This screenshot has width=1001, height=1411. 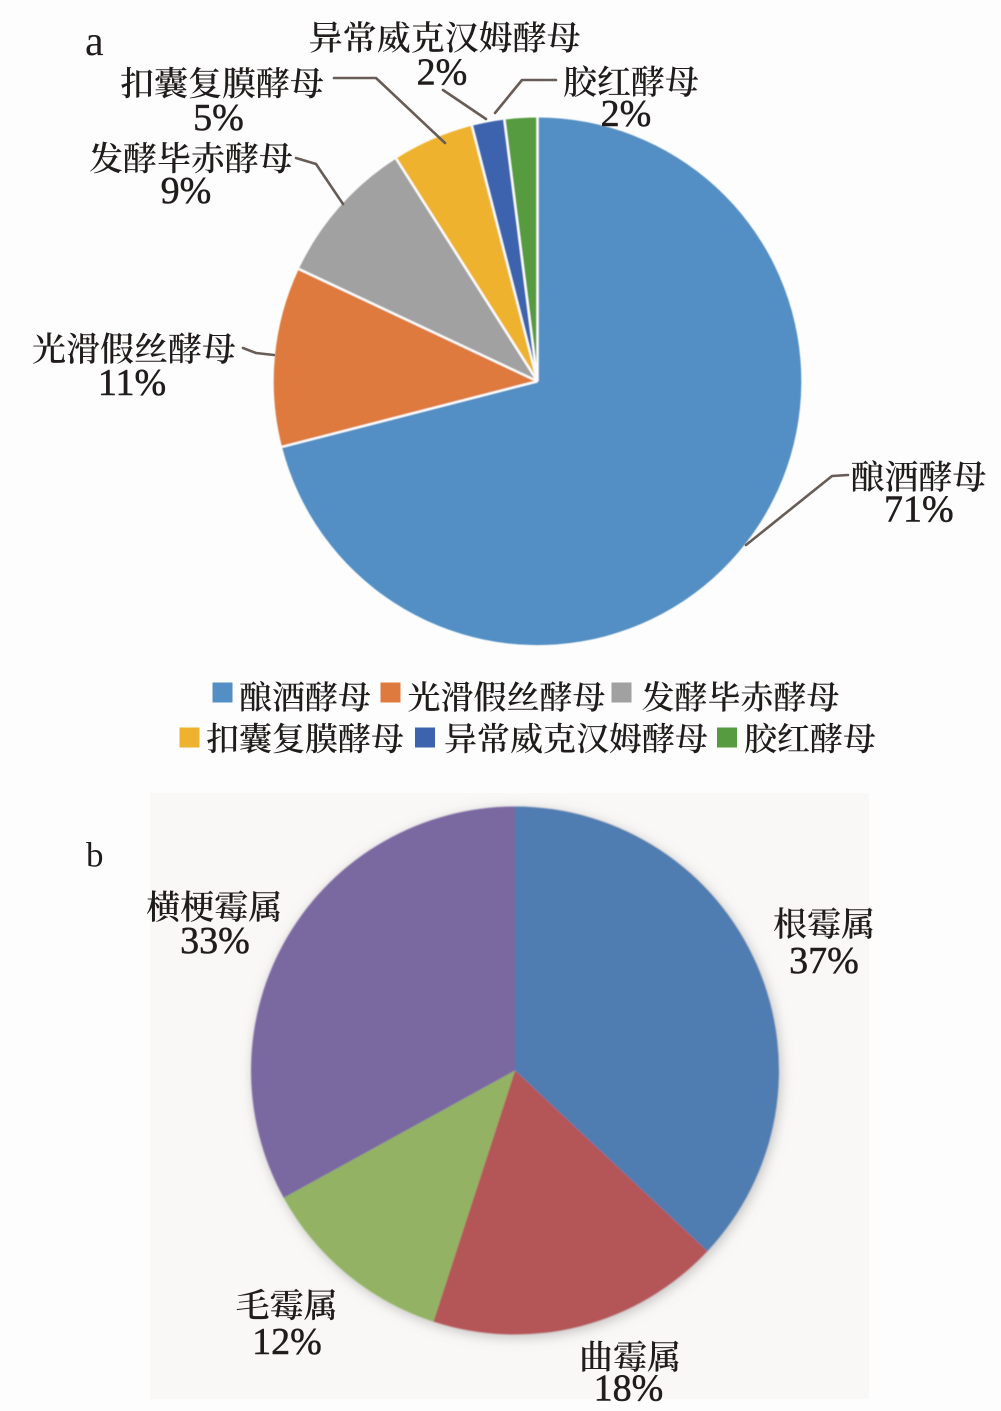 I want to click on svg-text: 9%, so click(x=186, y=191).